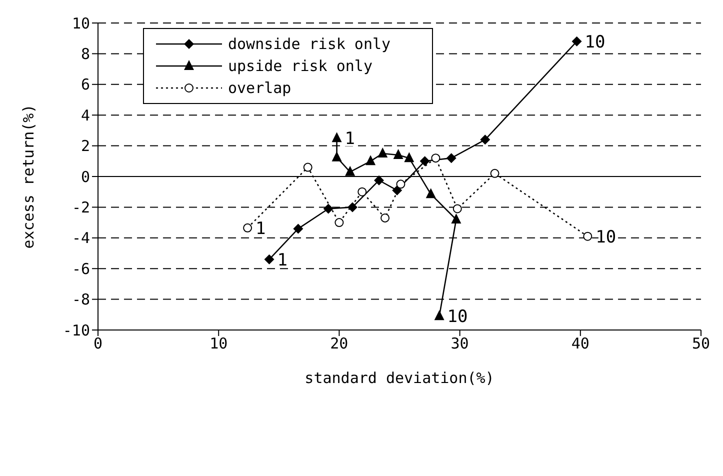 The image size is (723, 476). What do you see at coordinates (85, 85) in the screenshot?
I see `y-tick-label: 6` at bounding box center [85, 85].